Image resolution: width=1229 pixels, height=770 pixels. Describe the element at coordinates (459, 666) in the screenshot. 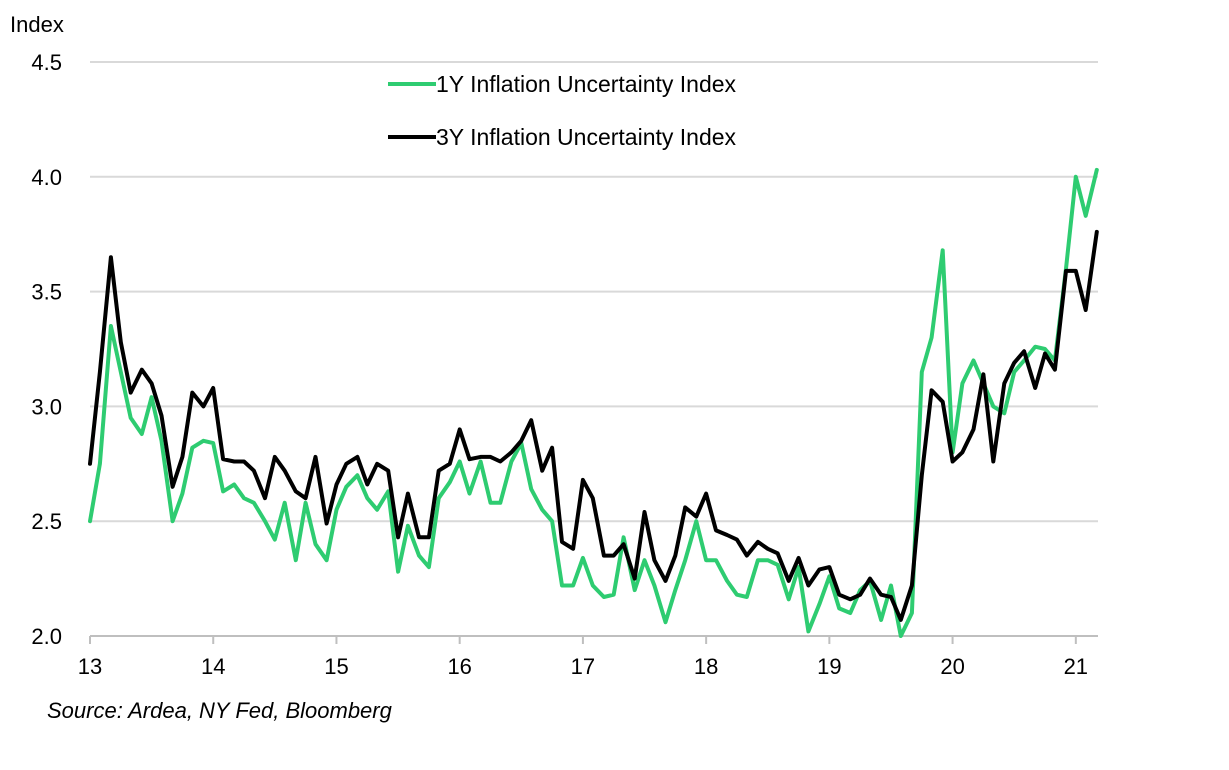

I see `x-tick-label: 16` at that location.